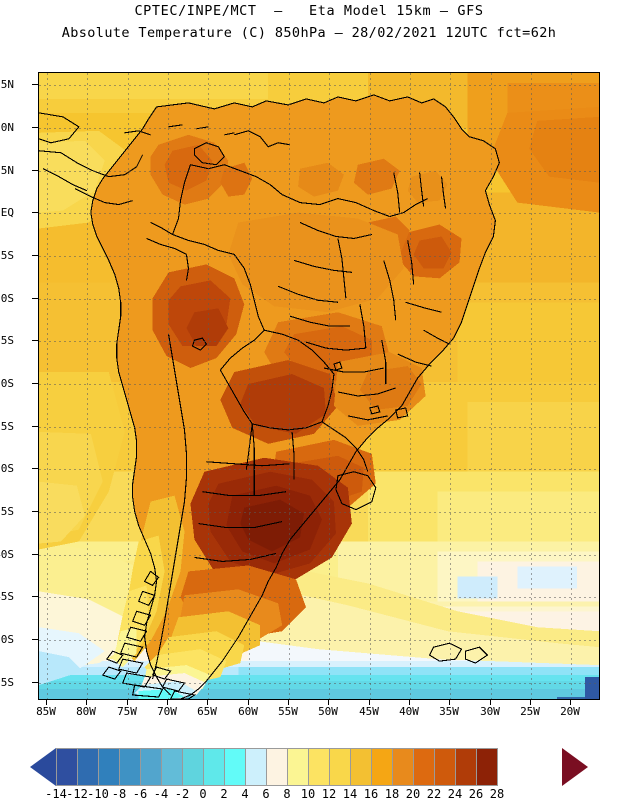 This screenshot has height=802, width=618. Describe the element at coordinates (288, 711) in the screenshot. I see `xtick-label: 55W` at that location.